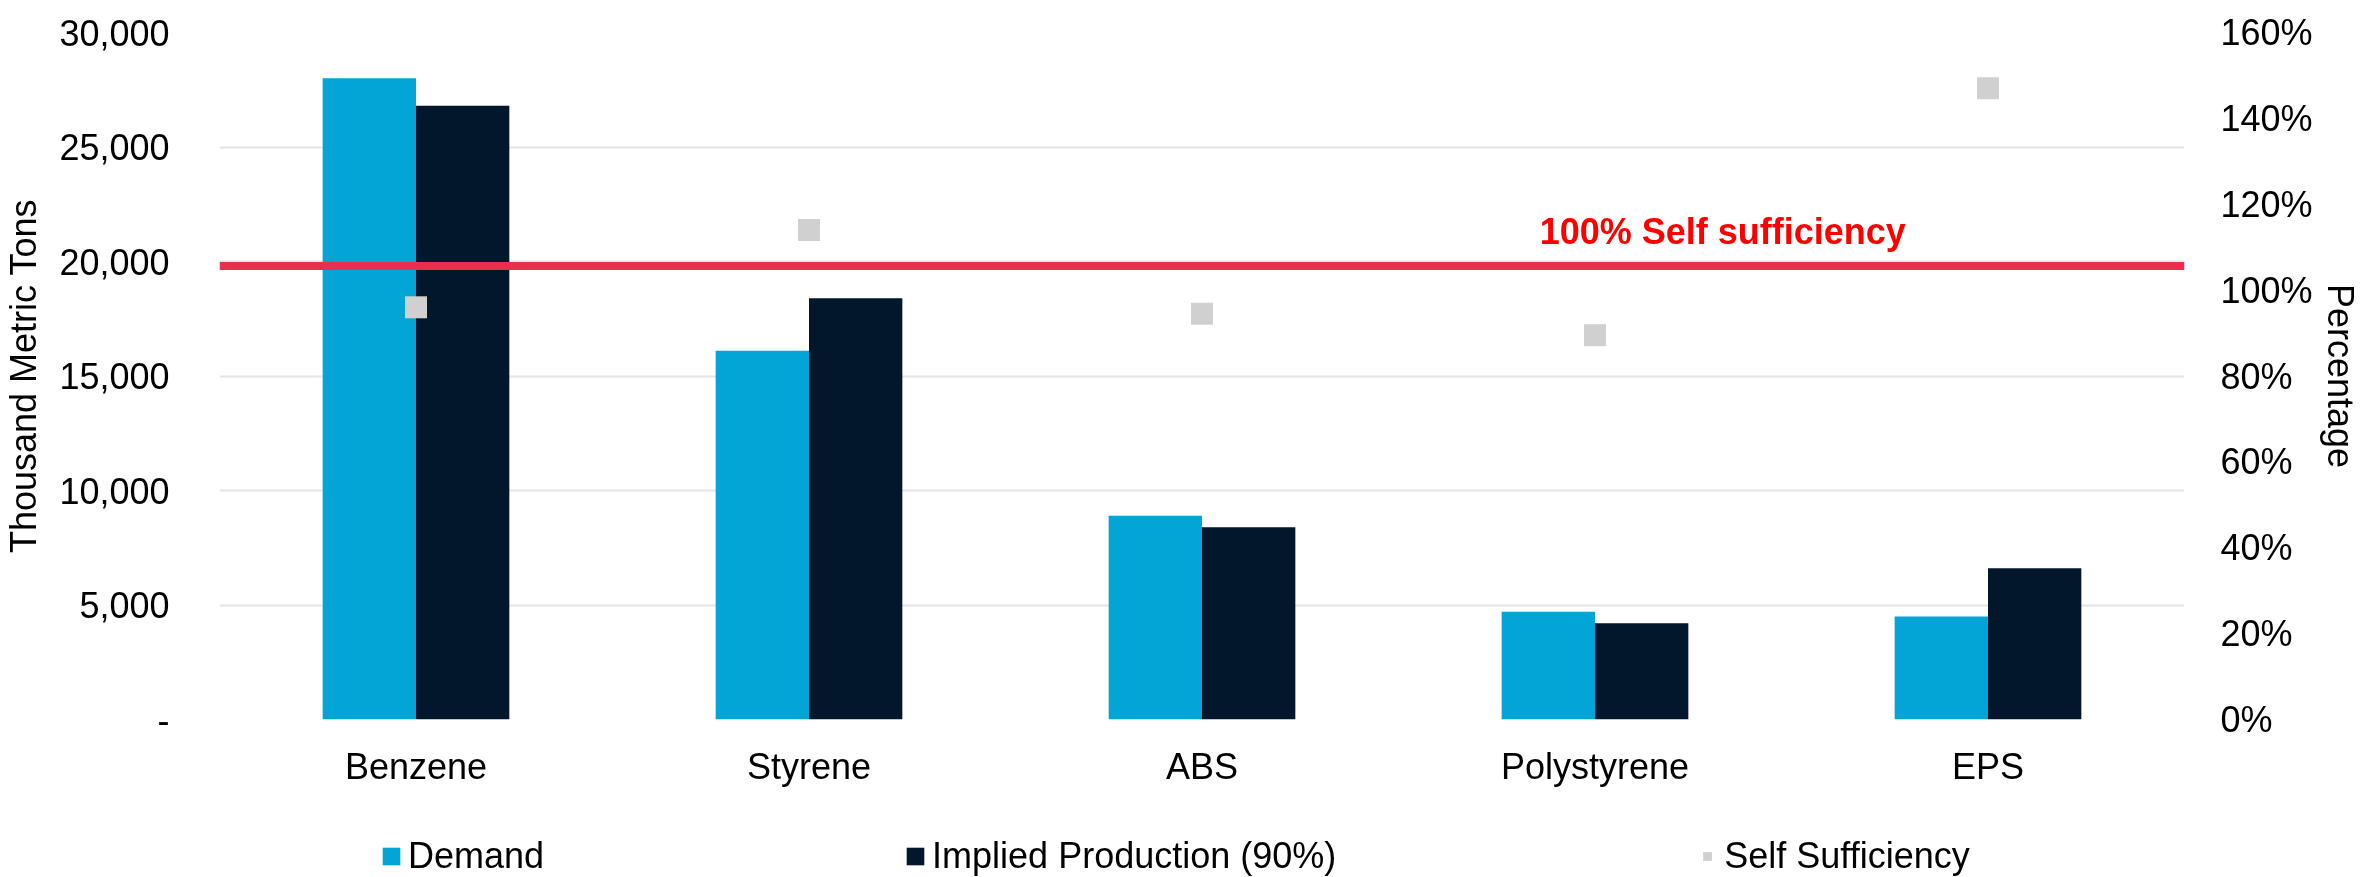  What do you see at coordinates (416, 766) in the screenshot?
I see `x-tick-label: Benzene` at bounding box center [416, 766].